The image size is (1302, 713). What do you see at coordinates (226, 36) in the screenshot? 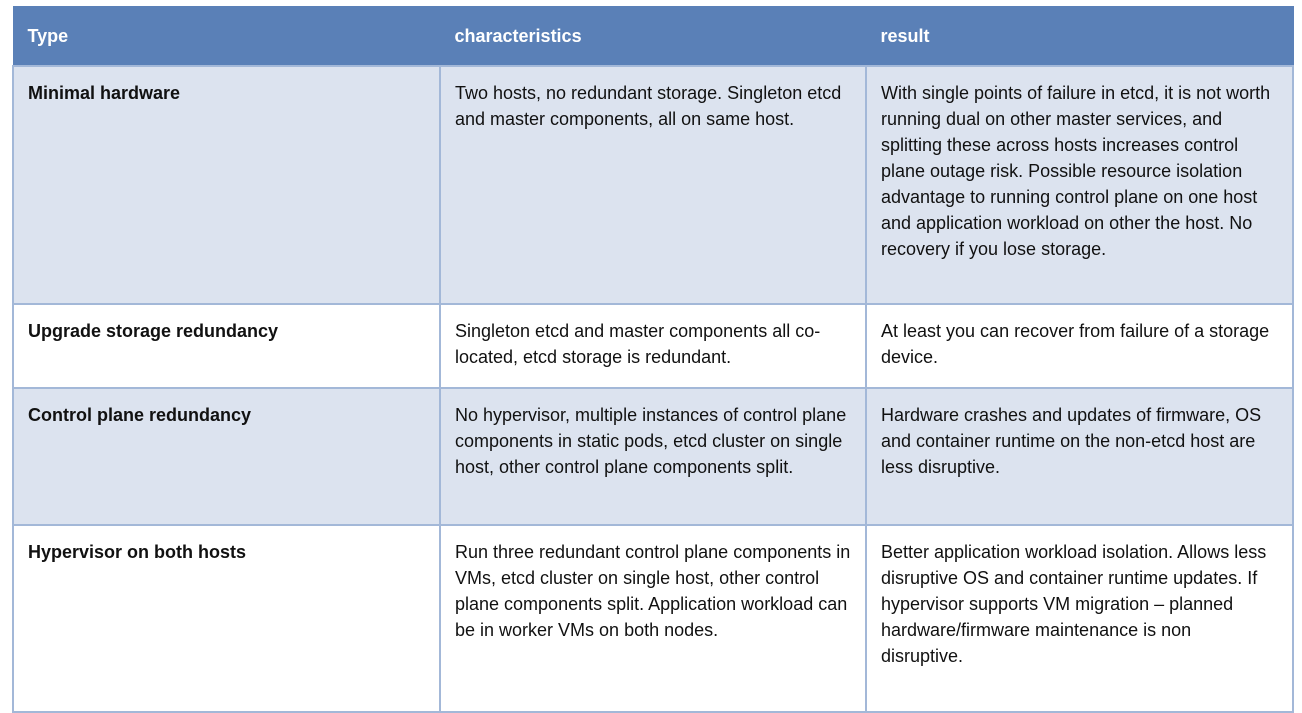
I see `header-type: Type` at bounding box center [226, 36].